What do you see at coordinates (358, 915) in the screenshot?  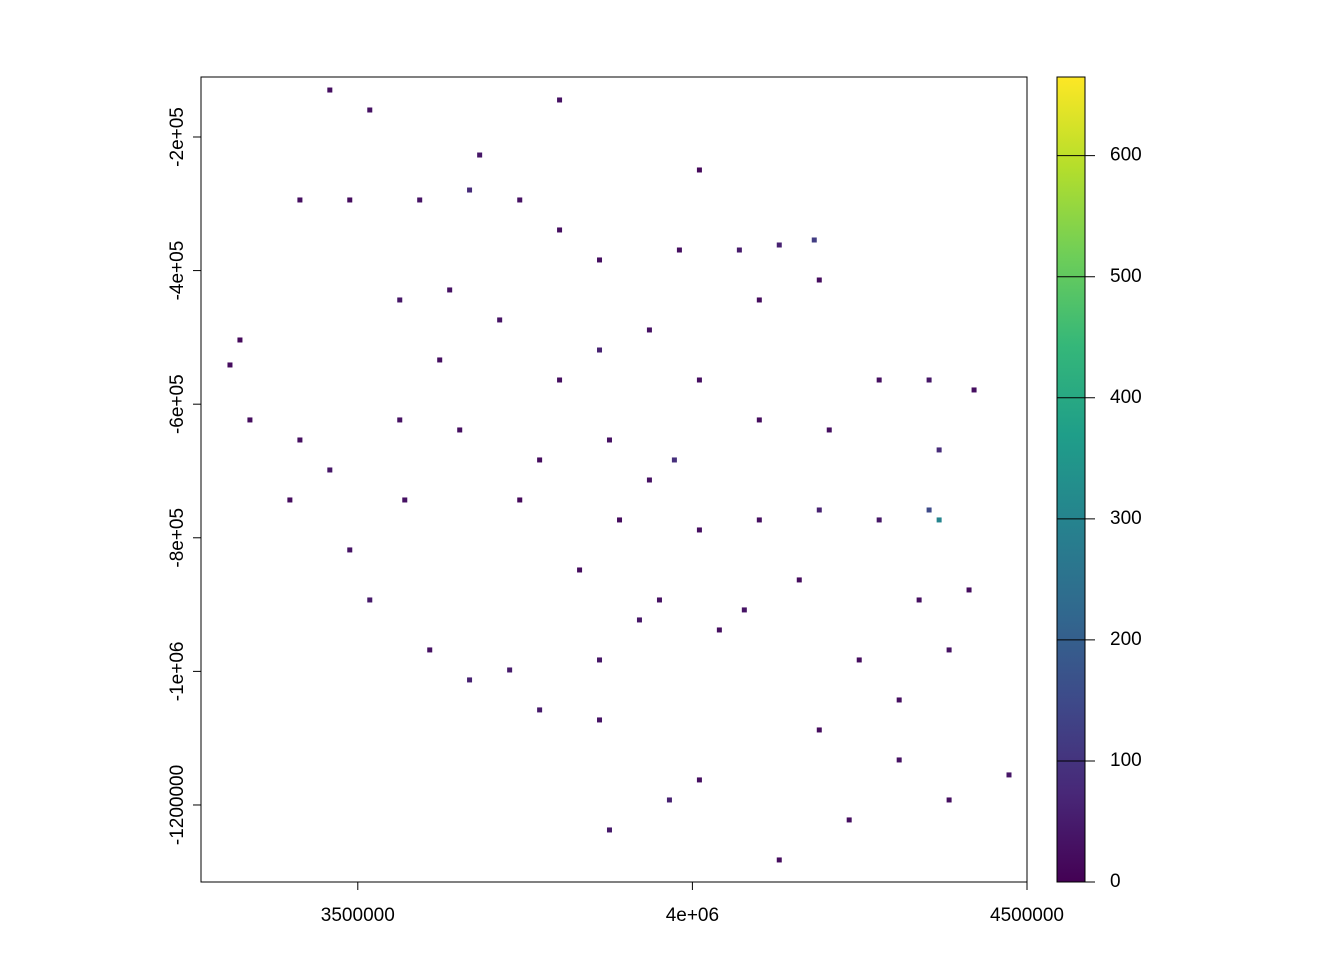 I see `x-tick-label: 3500000` at bounding box center [358, 915].